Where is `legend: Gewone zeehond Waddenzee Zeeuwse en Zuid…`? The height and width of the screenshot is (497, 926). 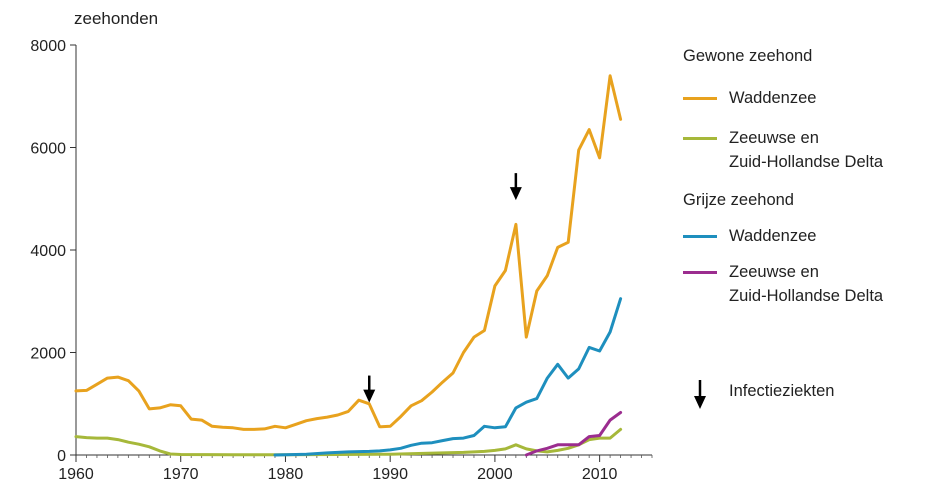
legend: Gewone zeehond Waddenzee Zeeuwse en Zuid… is located at coordinates (803, 176).